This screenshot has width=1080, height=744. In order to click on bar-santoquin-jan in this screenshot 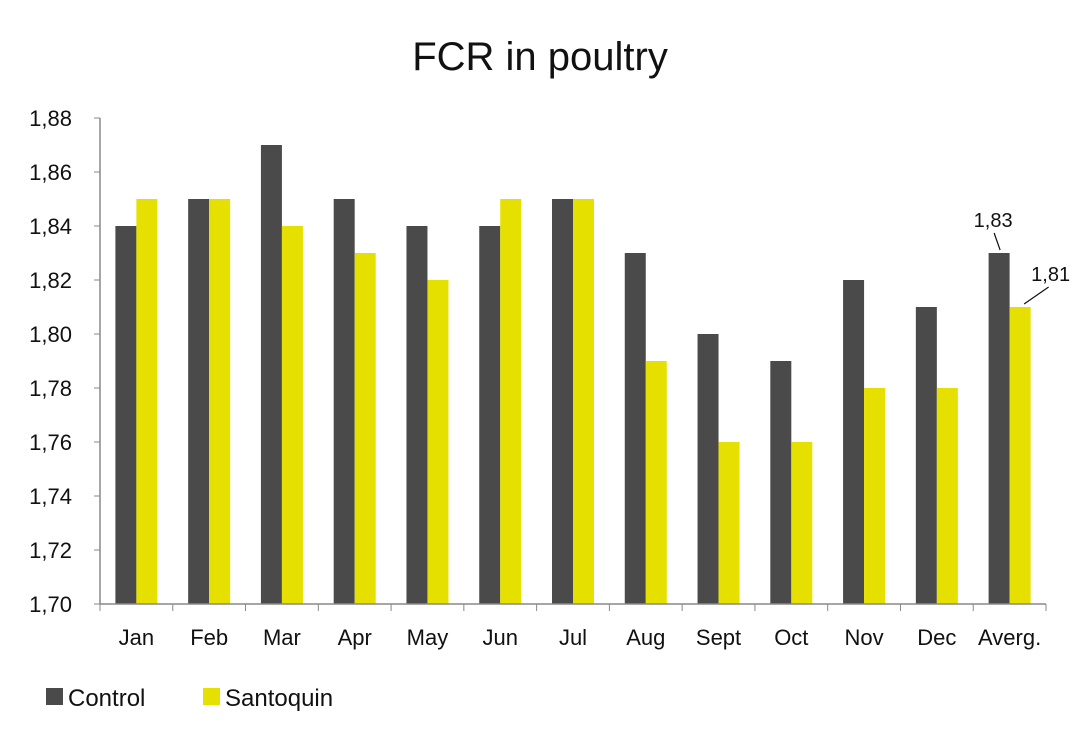, I will do `click(147, 401)`.